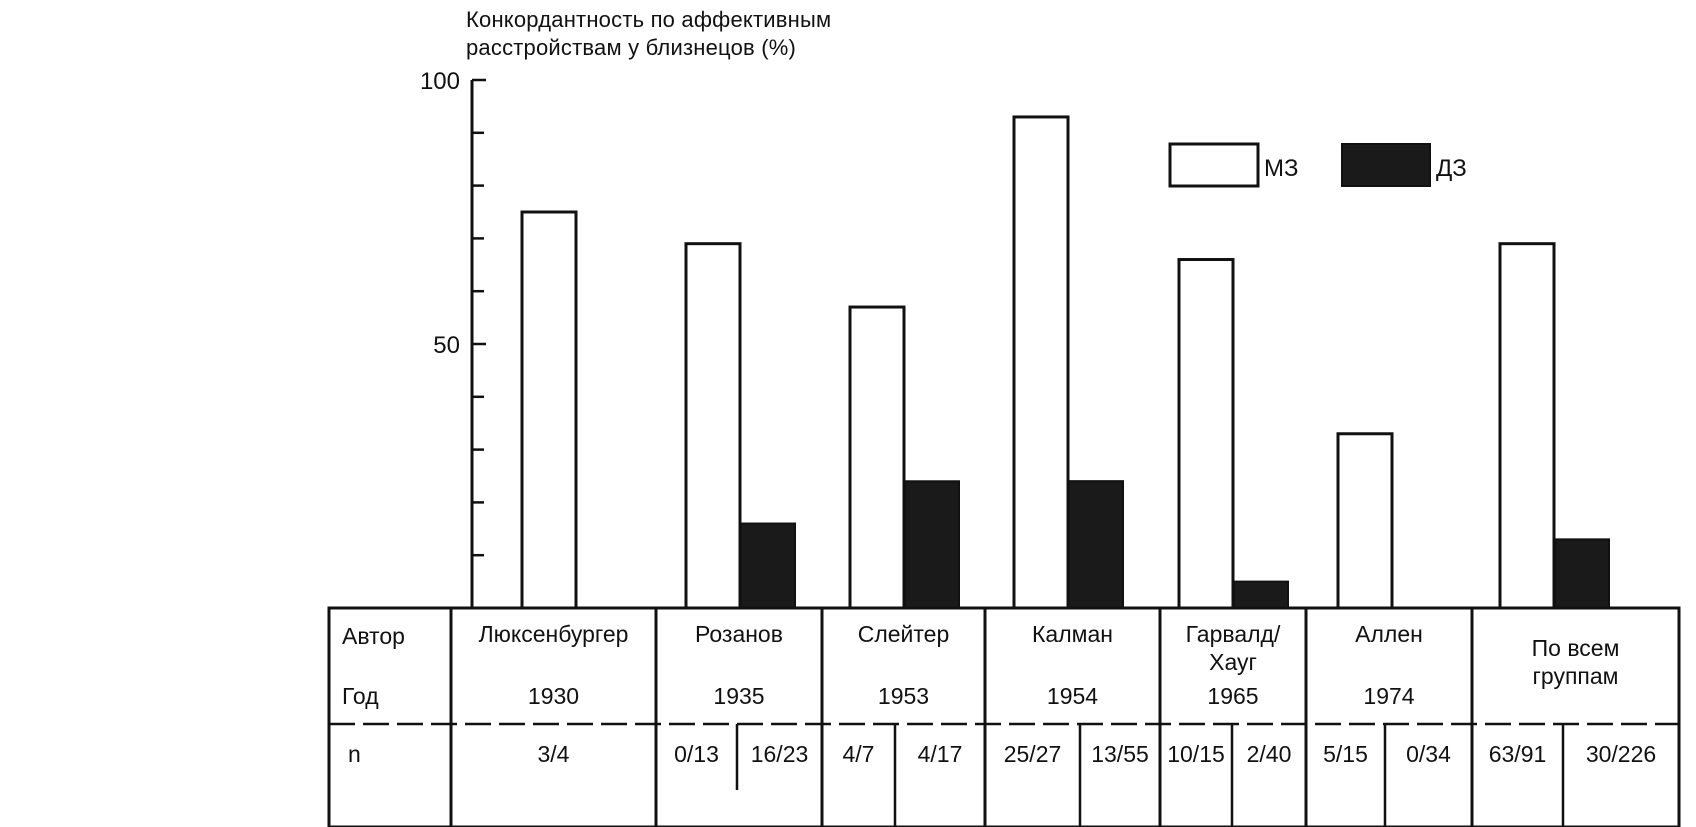  I want to click on table-n-mz: 4/7, so click(859, 754).